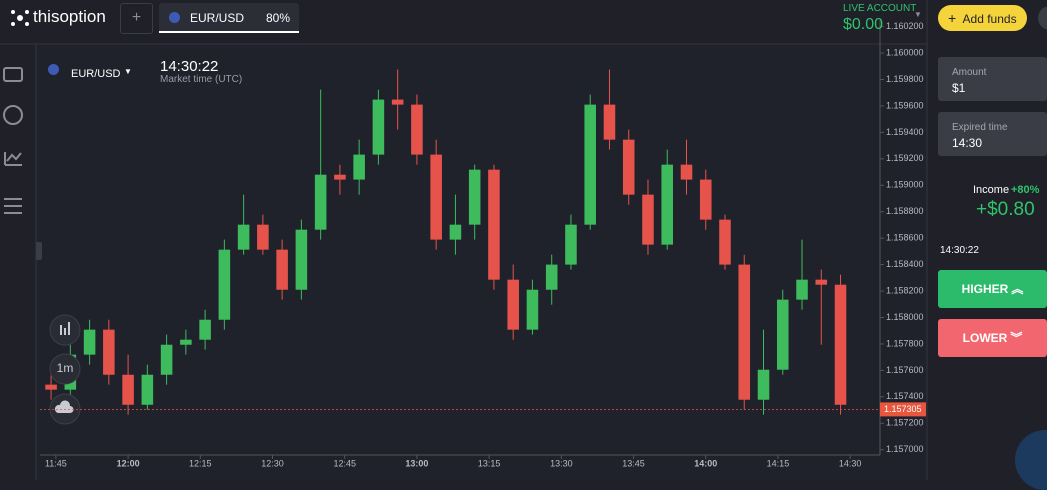 The image size is (1047, 490). Describe the element at coordinates (416, 463) in the screenshot. I see `x-tick-label: 13:00` at that location.